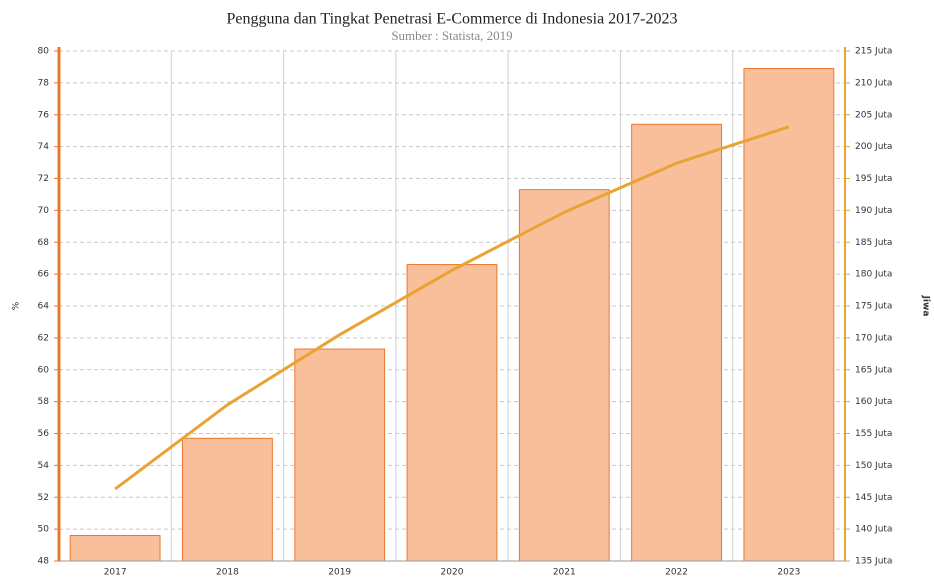  What do you see at coordinates (452, 573) in the screenshot?
I see `x-tick-label: 2020` at bounding box center [452, 573].